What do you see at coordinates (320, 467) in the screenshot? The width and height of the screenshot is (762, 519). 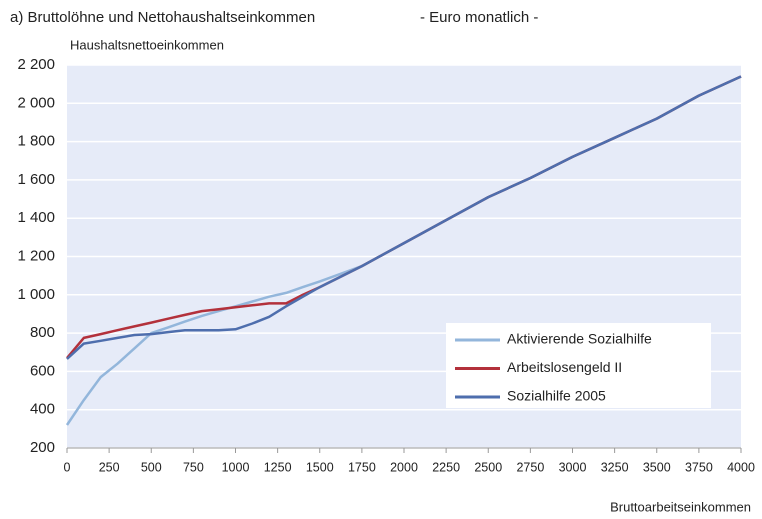 I see `x-tick-label: 1500` at bounding box center [320, 467].